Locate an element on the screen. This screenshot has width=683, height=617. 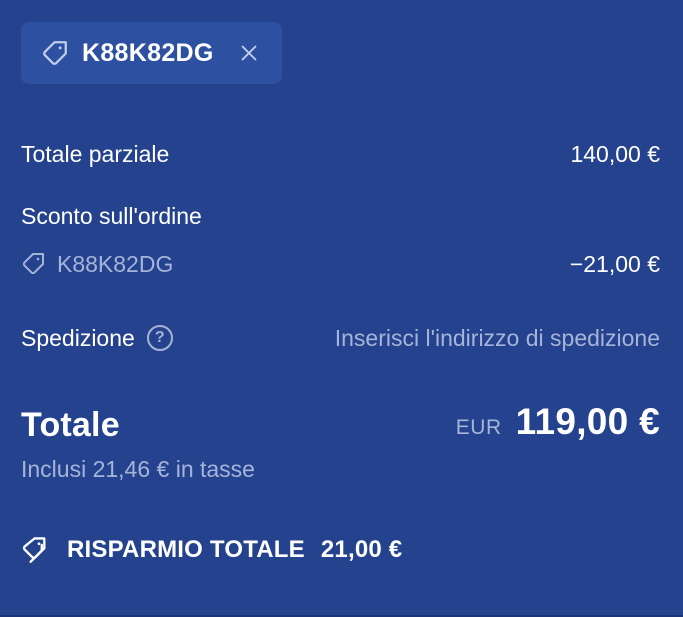
savings-value: 21,00 € is located at coordinates (361, 549).